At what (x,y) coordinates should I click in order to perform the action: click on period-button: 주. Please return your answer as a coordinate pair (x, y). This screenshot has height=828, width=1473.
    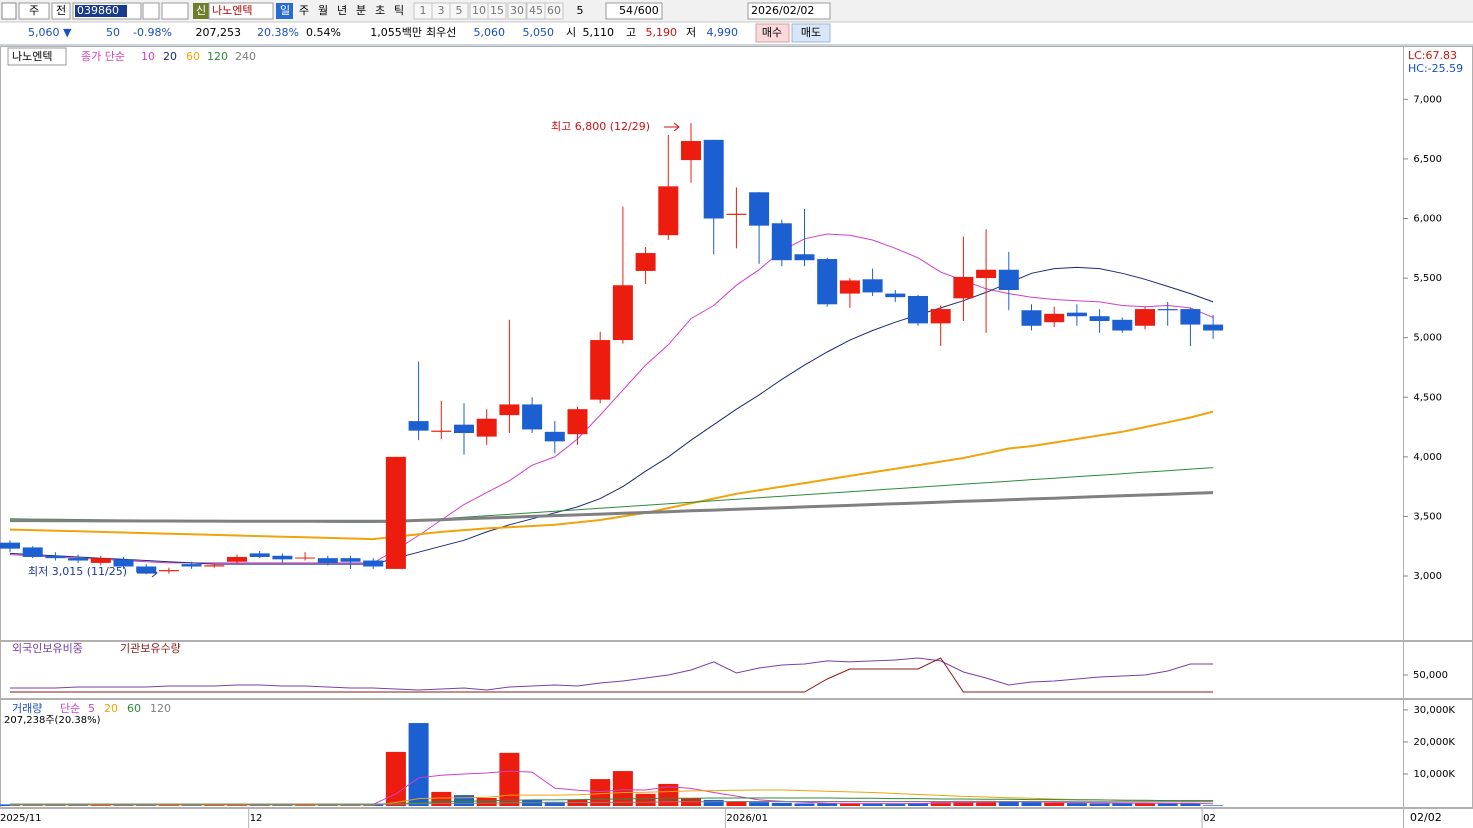
    Looking at the image, I should click on (304, 10).